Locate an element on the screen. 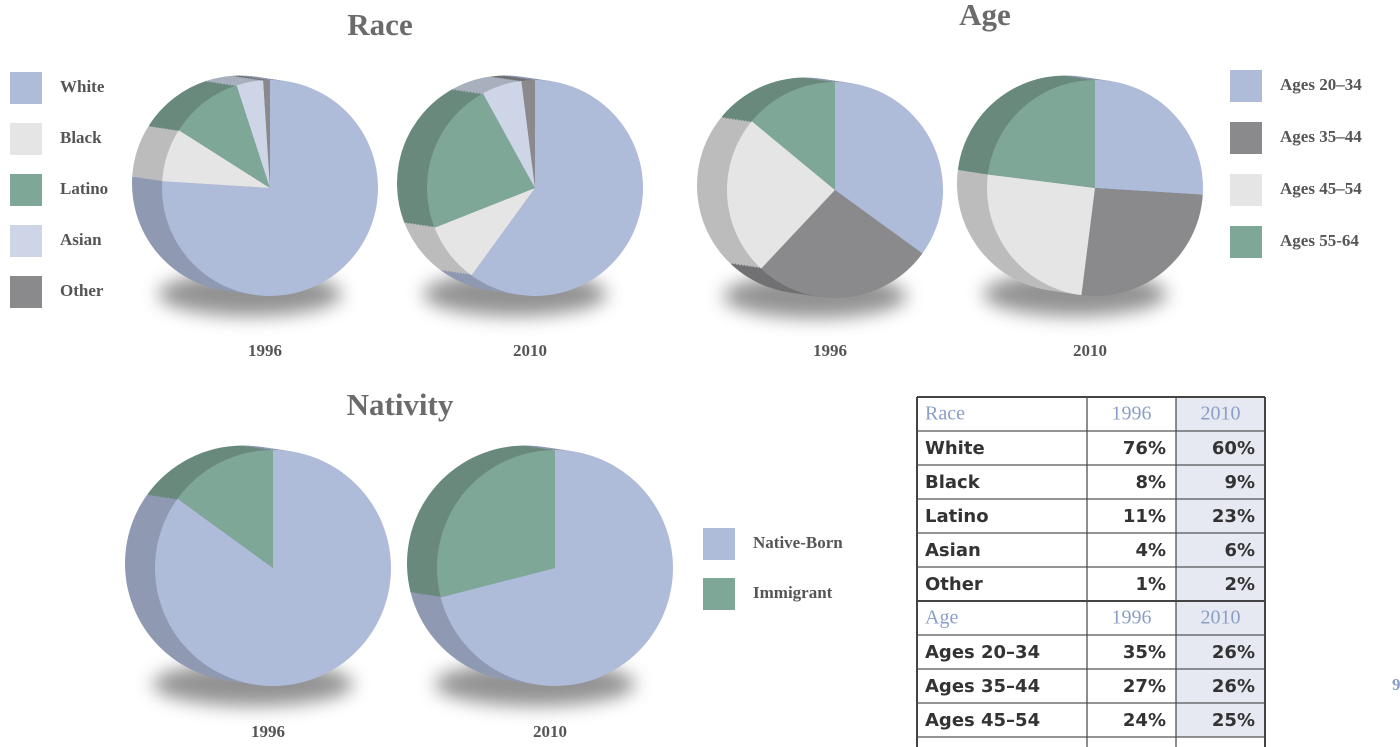  table-cell: 6% is located at coordinates (1239, 550).